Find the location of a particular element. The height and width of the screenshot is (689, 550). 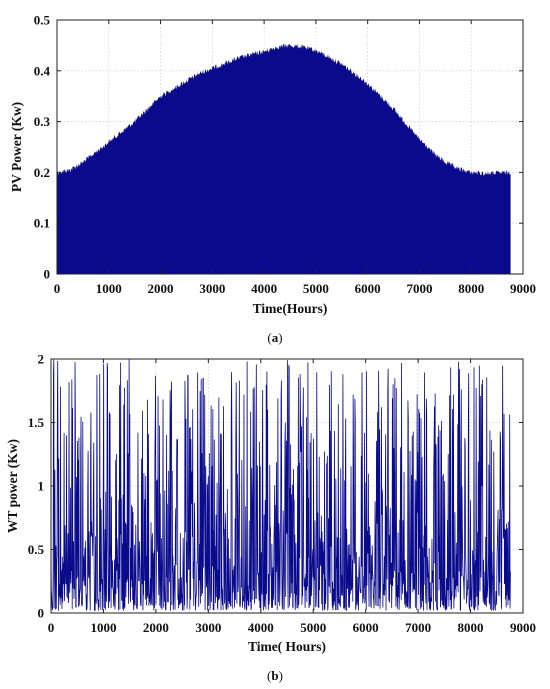

y-tick-label: 1 is located at coordinates (41, 486).